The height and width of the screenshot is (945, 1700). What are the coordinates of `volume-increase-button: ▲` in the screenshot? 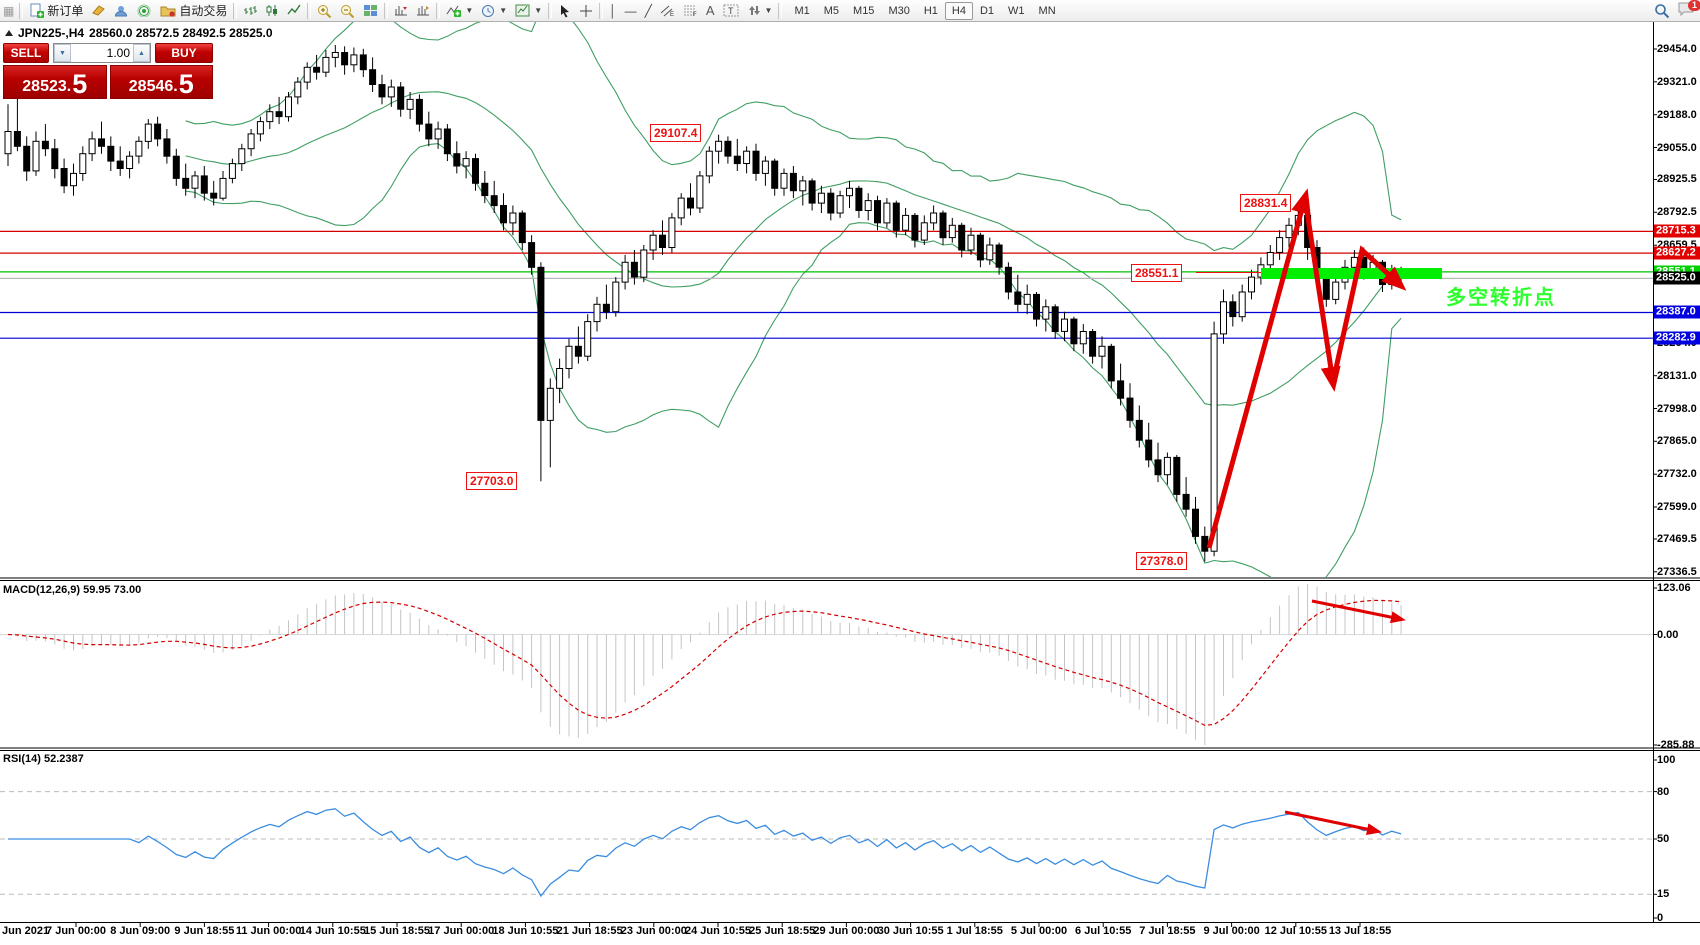 It's located at (141, 53).